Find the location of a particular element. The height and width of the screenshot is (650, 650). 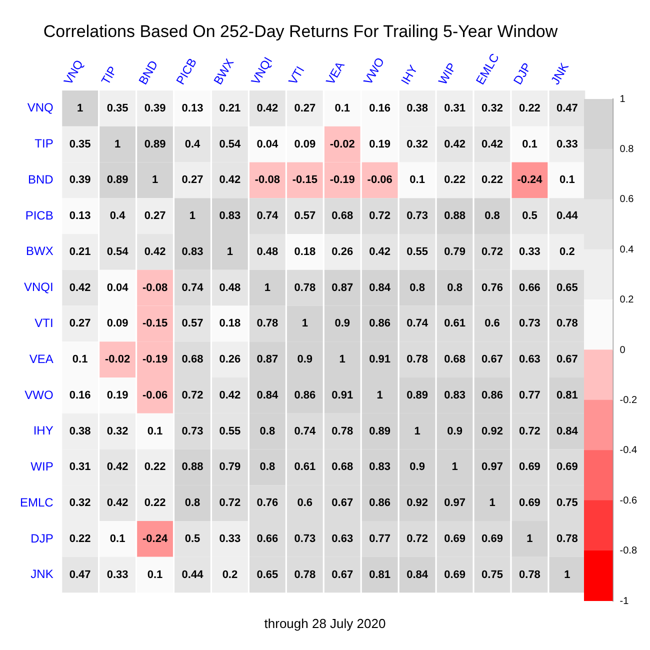

data-label: 0.68 is located at coordinates (343, 467).